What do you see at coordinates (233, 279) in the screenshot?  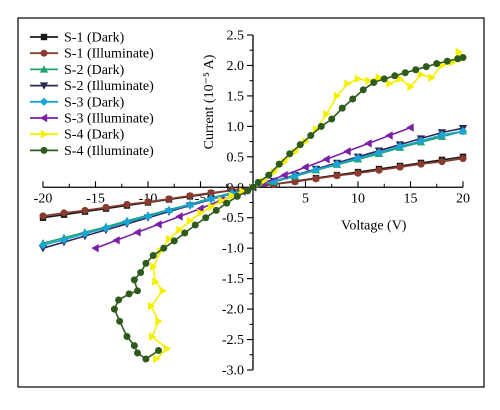 I see `y-tick-label: -1.5` at bounding box center [233, 279].